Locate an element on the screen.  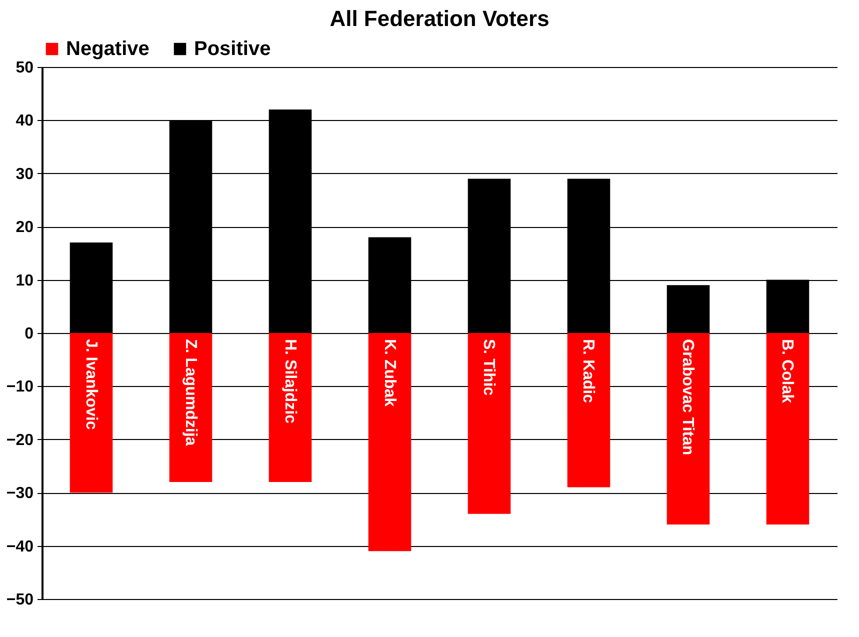
y-tick-label: 50 is located at coordinates (25, 68).